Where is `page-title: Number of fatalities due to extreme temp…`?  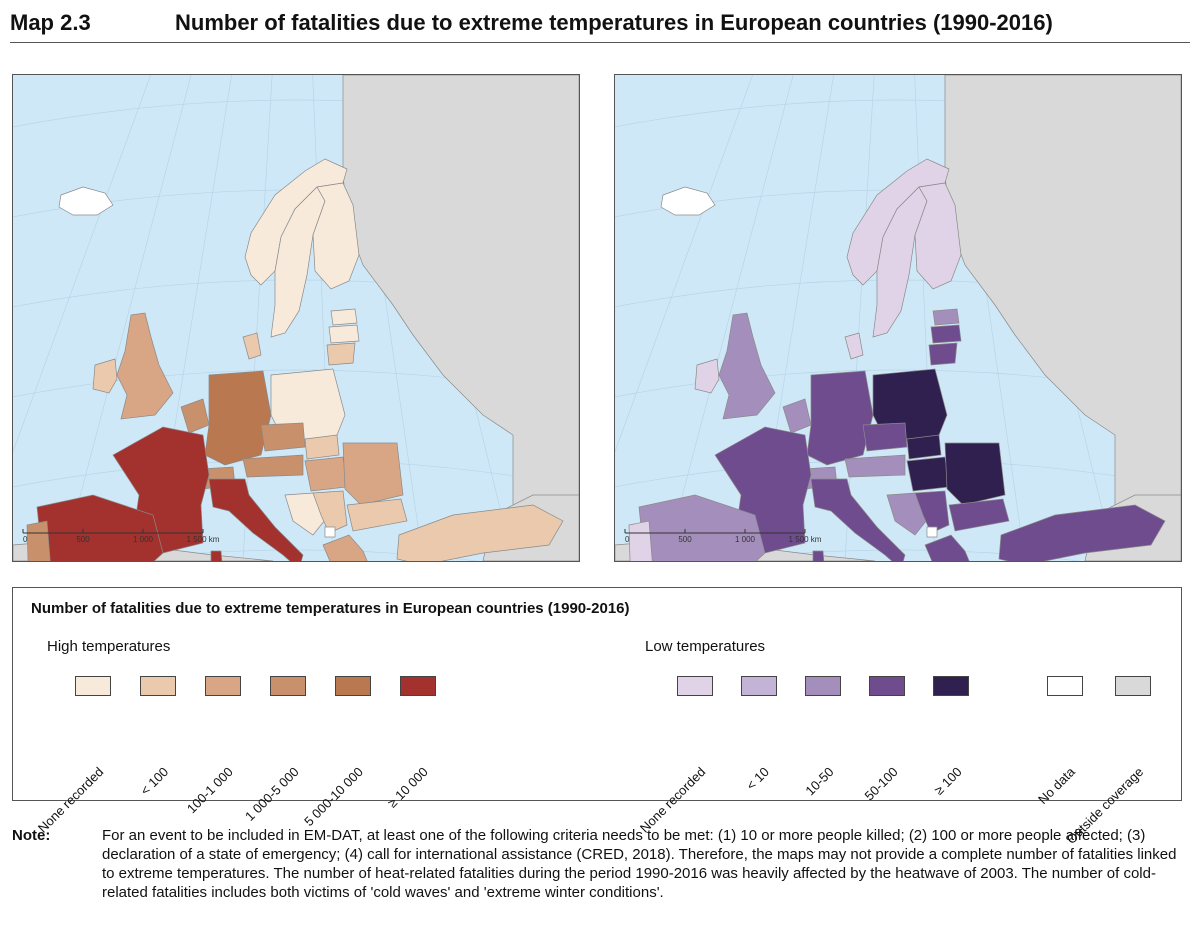
page-title: Number of fatalities due to extreme temp… is located at coordinates (614, 22).